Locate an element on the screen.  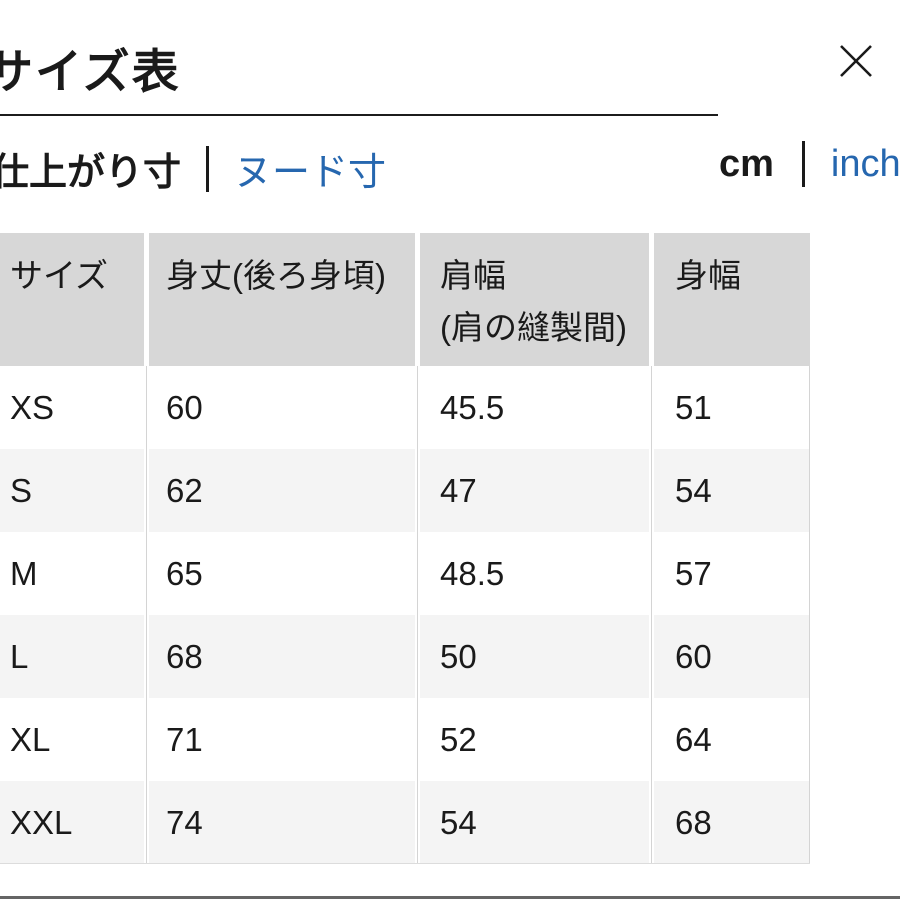
measure-type-tabs: 仕上がり寸 ヌード寸 is located at coordinates (193, 168).